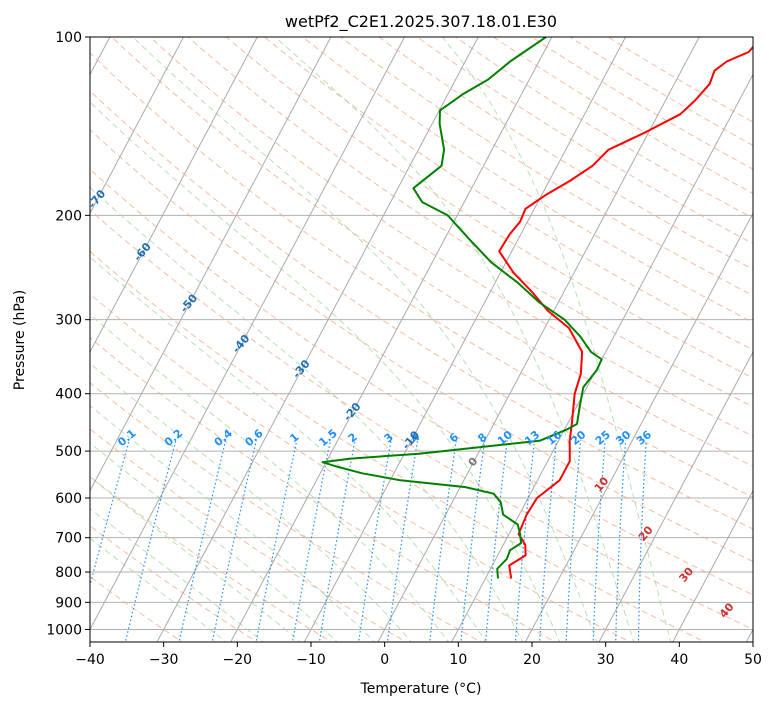  Describe the element at coordinates (68, 539) in the screenshot. I see `y-tick-label: 700` at that location.